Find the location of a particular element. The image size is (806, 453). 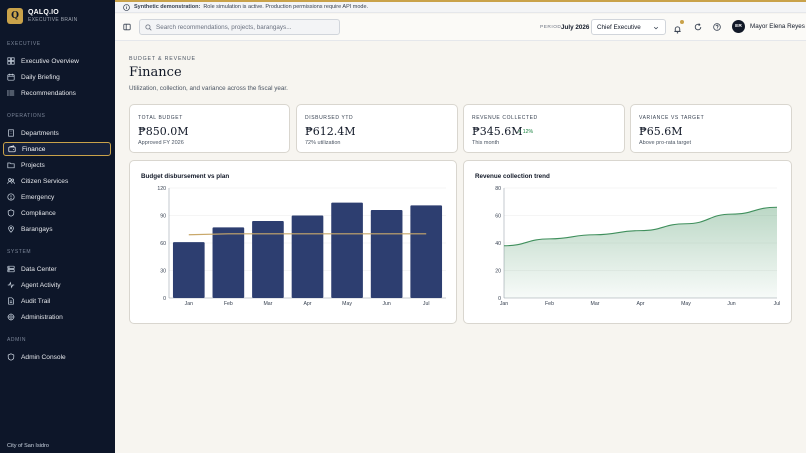

users-icon is located at coordinates (11, 181).